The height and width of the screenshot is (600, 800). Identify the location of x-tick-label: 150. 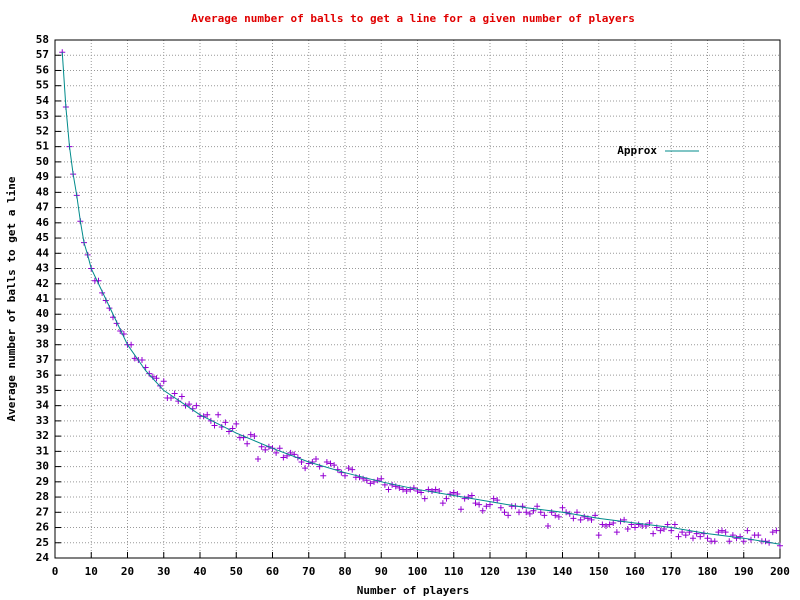
(599, 571).